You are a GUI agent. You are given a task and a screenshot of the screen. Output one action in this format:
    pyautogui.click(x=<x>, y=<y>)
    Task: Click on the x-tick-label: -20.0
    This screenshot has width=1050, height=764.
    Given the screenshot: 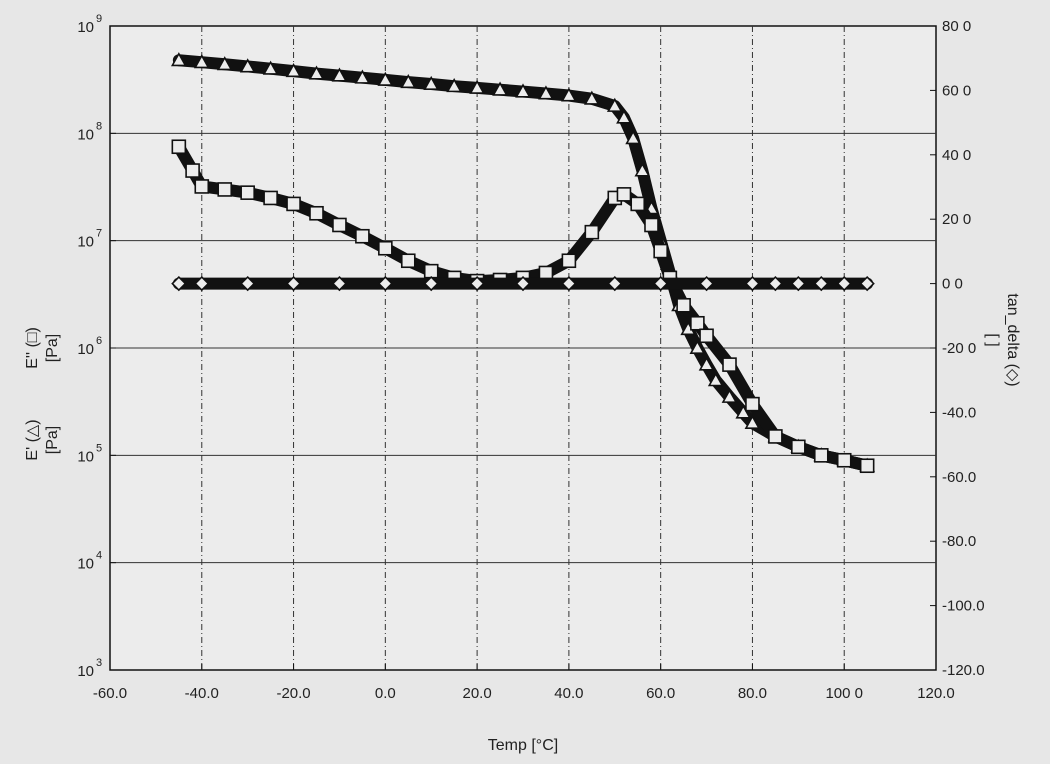 What is the action you would take?
    pyautogui.click(x=293, y=693)
    